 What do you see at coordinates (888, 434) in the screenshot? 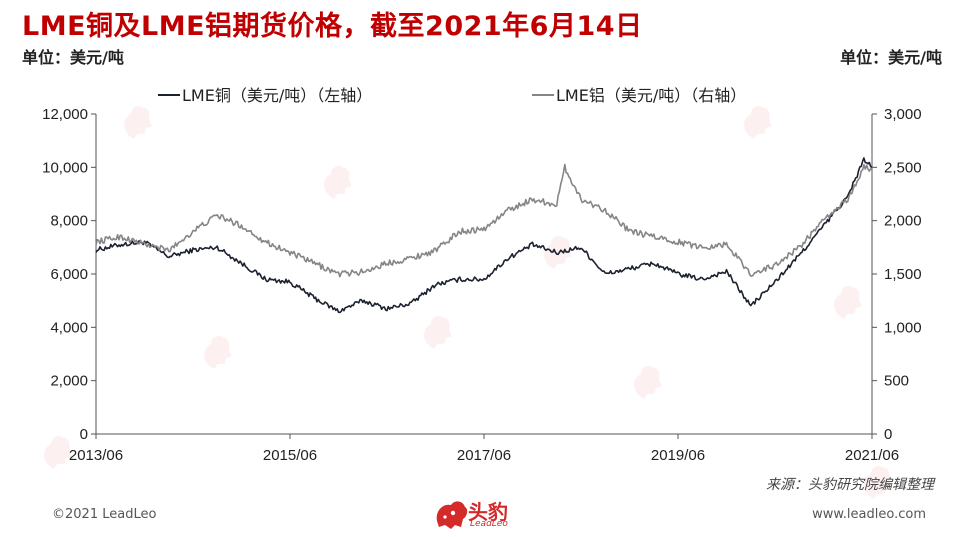
I see `right-y-tick-label: 0` at bounding box center [888, 434].